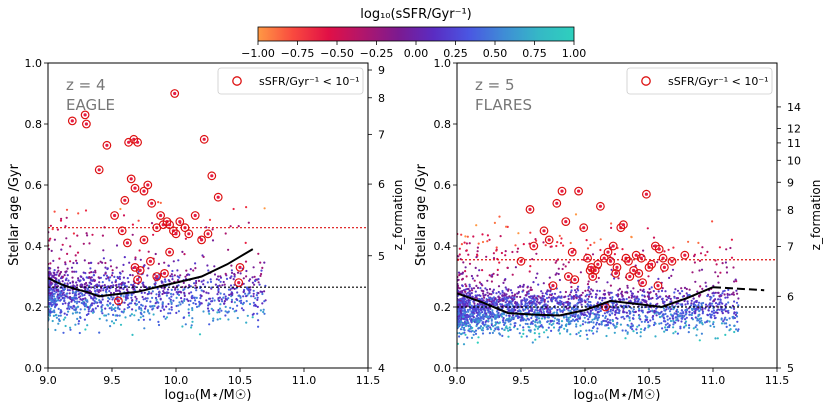  Describe the element at coordinates (36, 216) in the screenshot. I see `left-y-ticks: 0.00.20.40.60.81.0` at that location.